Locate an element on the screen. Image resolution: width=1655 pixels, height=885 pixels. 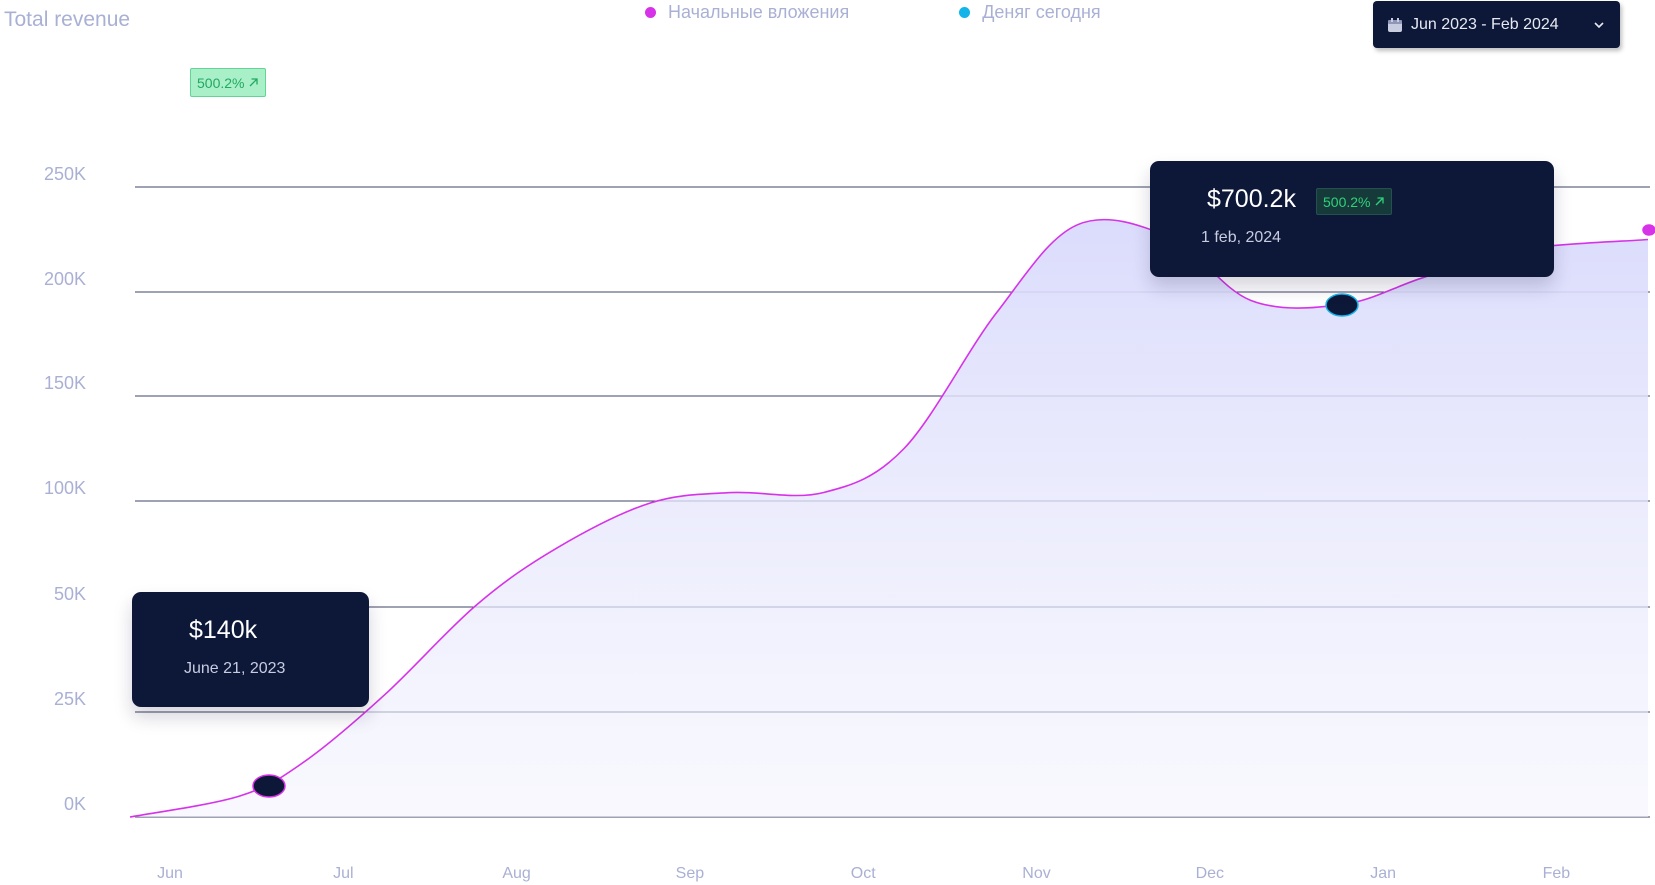
legend-item-initial: Начальные вложения is located at coordinates (747, 12).